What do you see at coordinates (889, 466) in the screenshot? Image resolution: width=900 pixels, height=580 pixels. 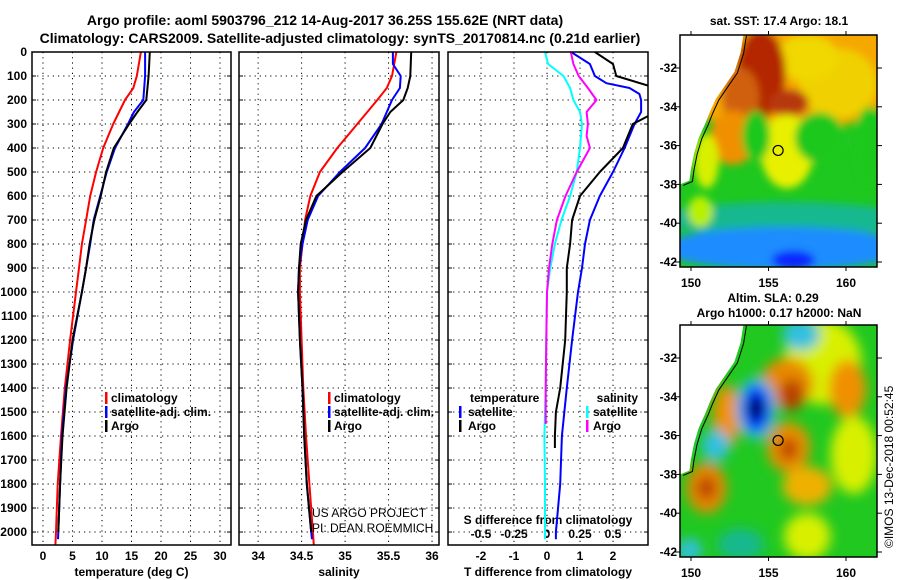 I see `timestamp: ©IMOS 13-Dec-2018 00:52:45` at bounding box center [889, 466].